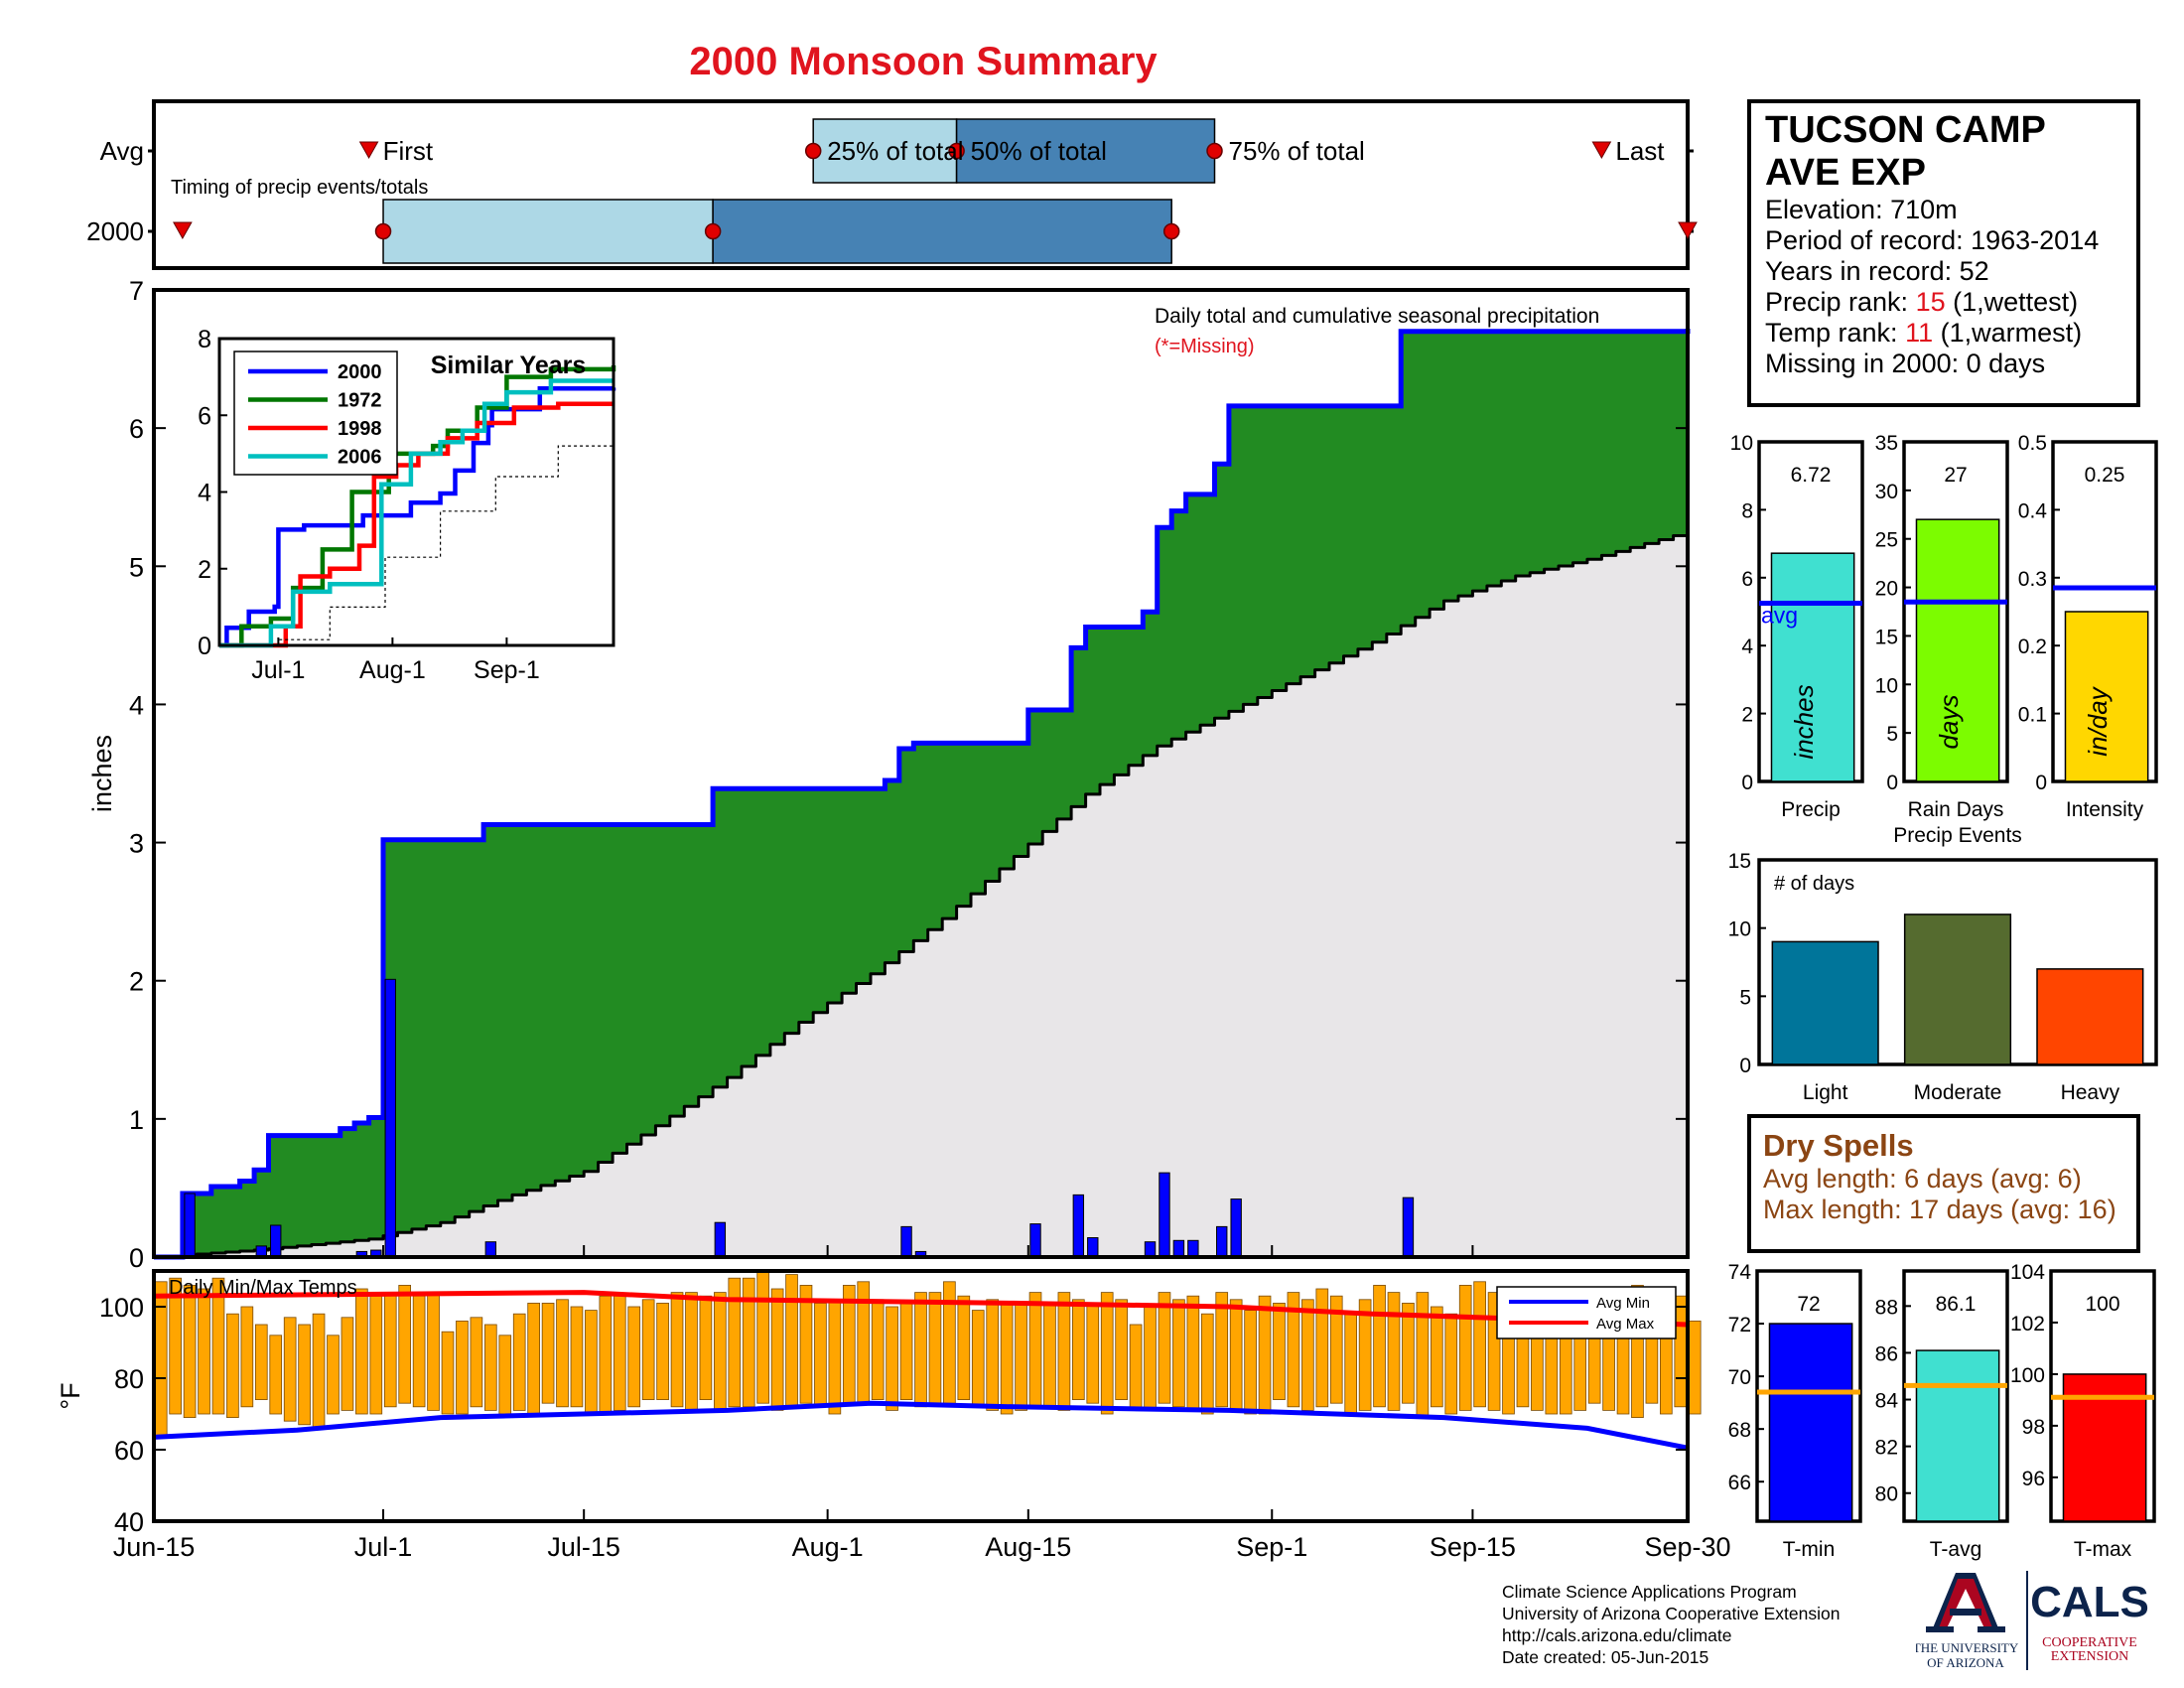  What do you see at coordinates (1835, 333) in the screenshot?
I see `temp-rank-label: Temp rank:` at bounding box center [1835, 333].